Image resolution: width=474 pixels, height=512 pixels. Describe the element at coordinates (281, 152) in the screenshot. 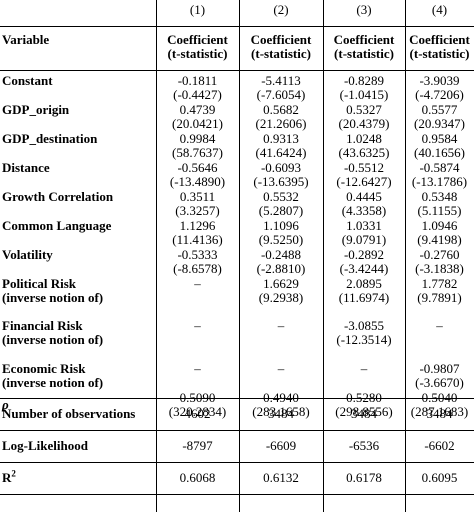

I see `tstat-value: (41.6424)` at that location.